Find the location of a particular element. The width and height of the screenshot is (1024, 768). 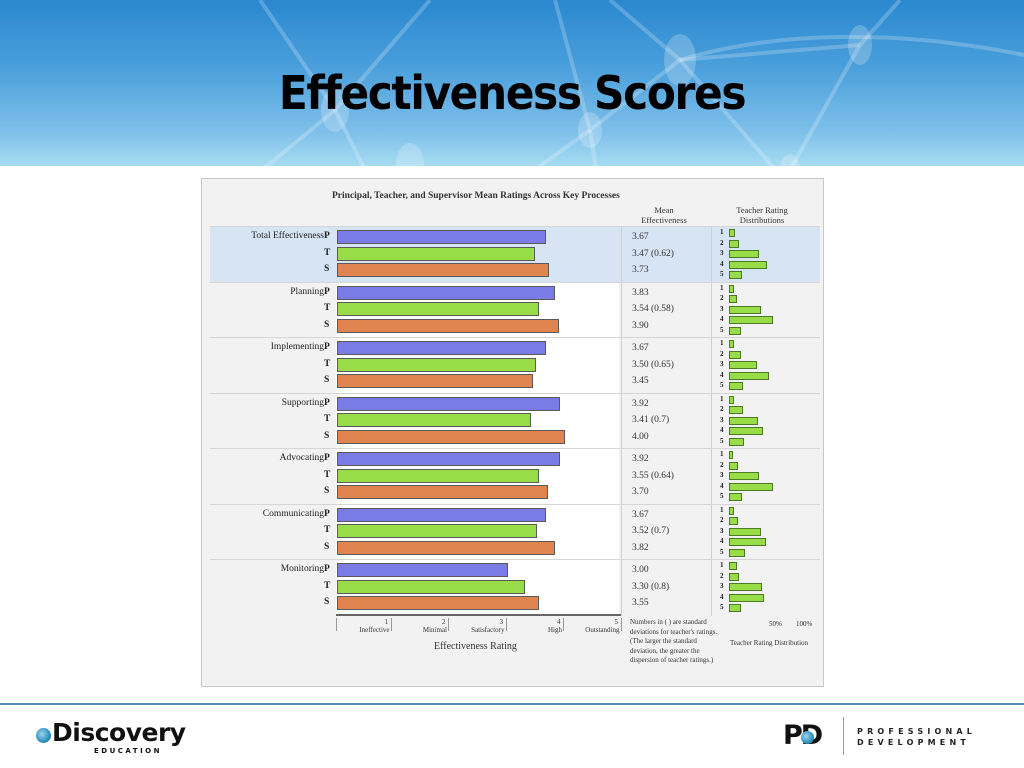

mean-header-line2: Effectiveness is located at coordinates (664, 220).